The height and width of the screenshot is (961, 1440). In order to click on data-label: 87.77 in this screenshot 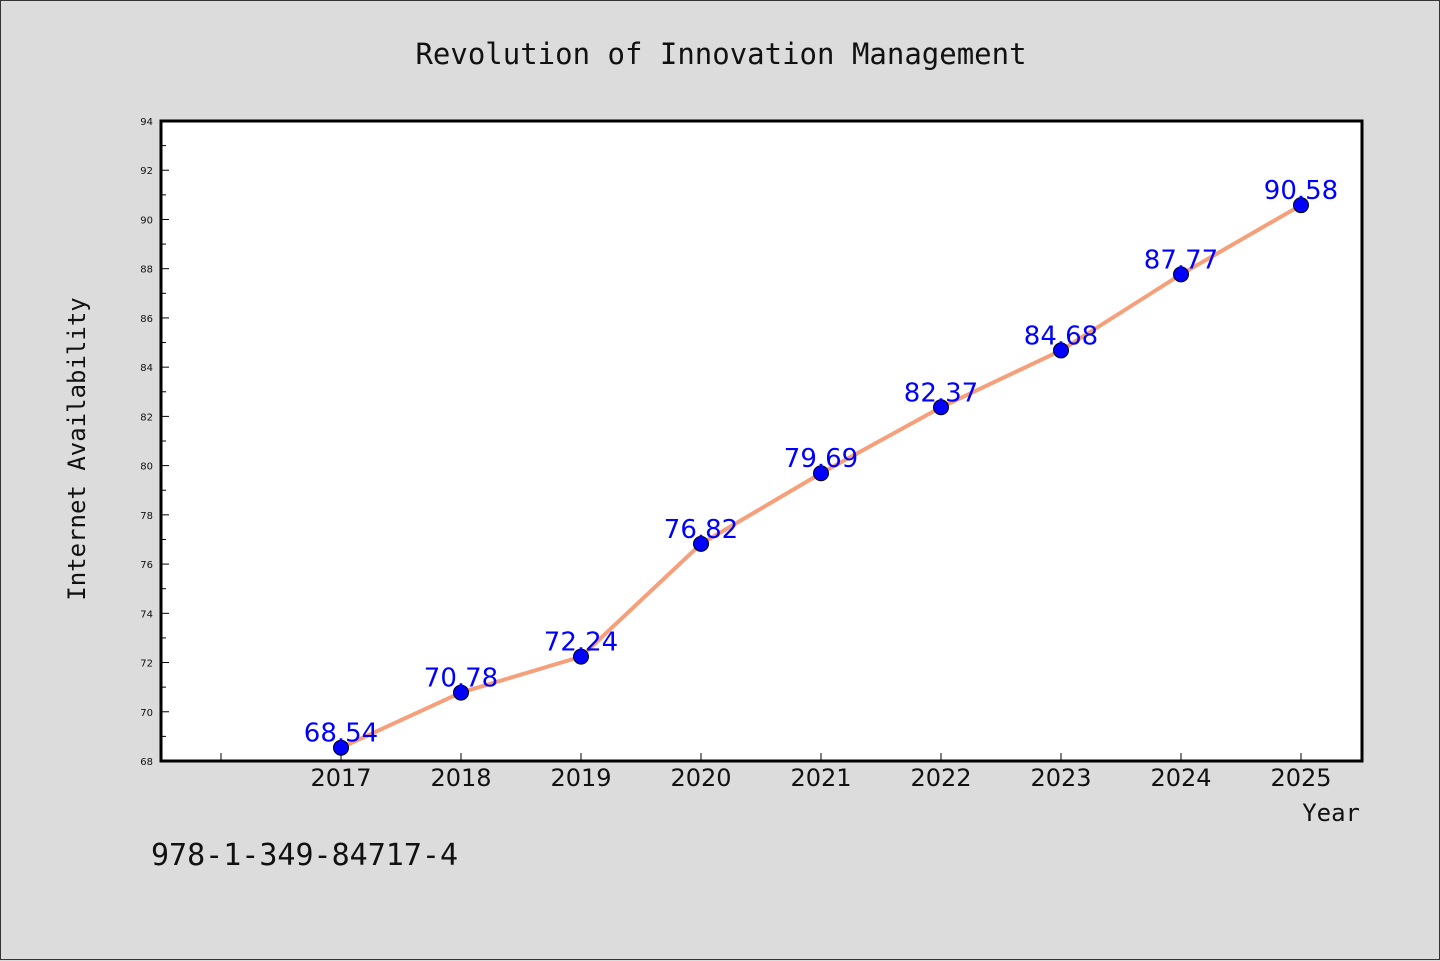, I will do `click(1181, 260)`.